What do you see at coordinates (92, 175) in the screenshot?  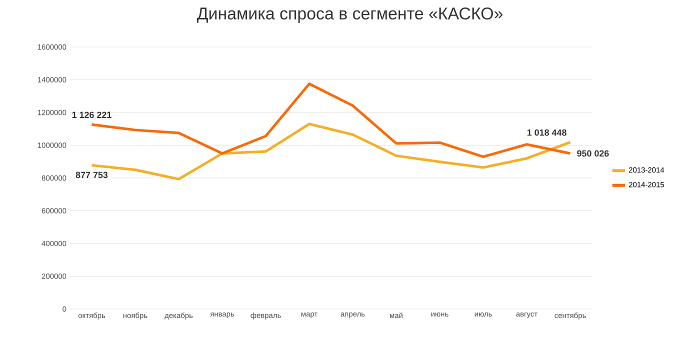 I see `data-label: 877 753` at bounding box center [92, 175].